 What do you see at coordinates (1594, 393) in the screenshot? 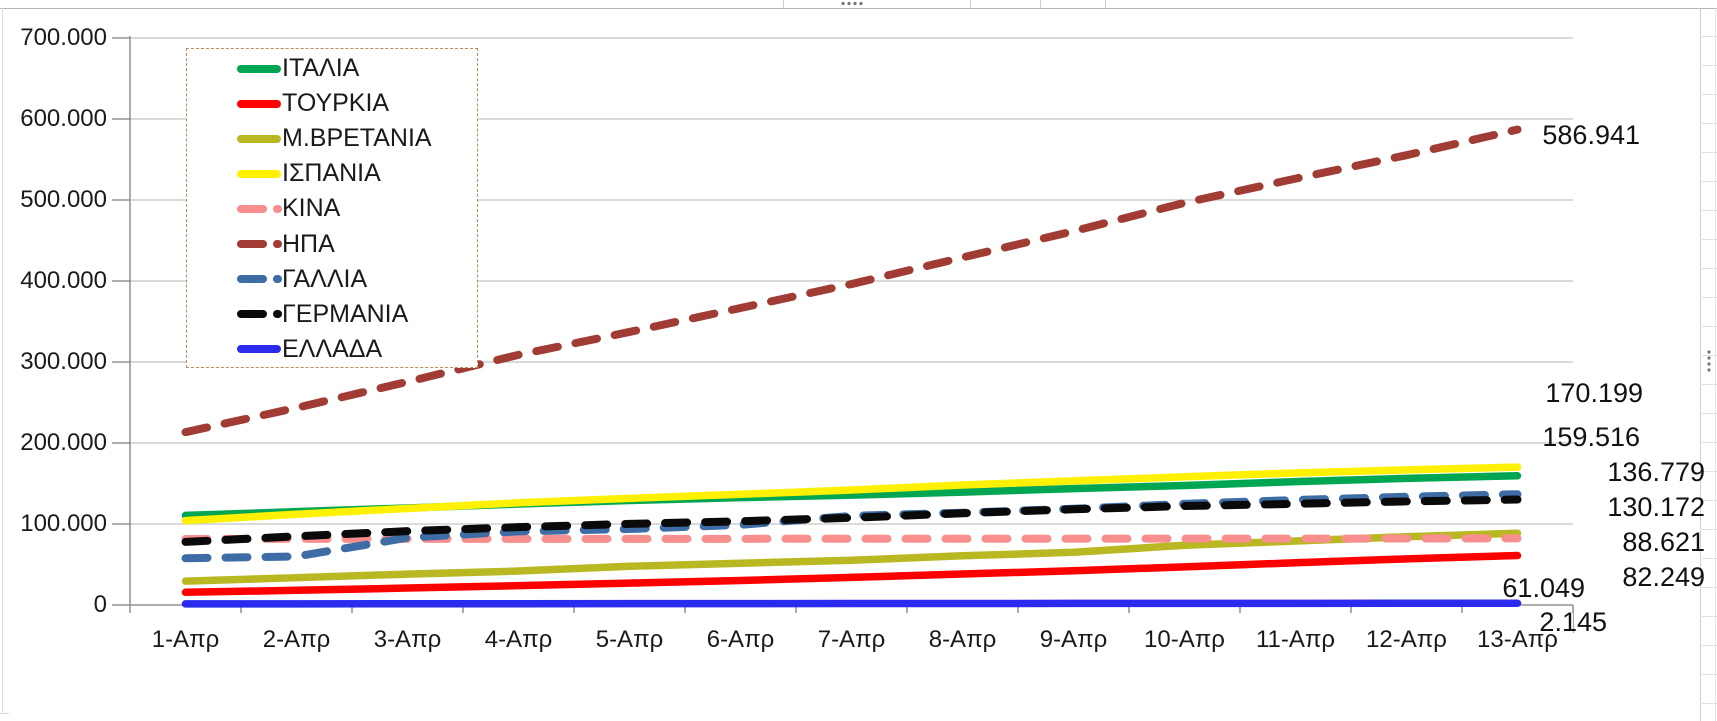
I see `data-label-spain: 170.199` at bounding box center [1594, 393].